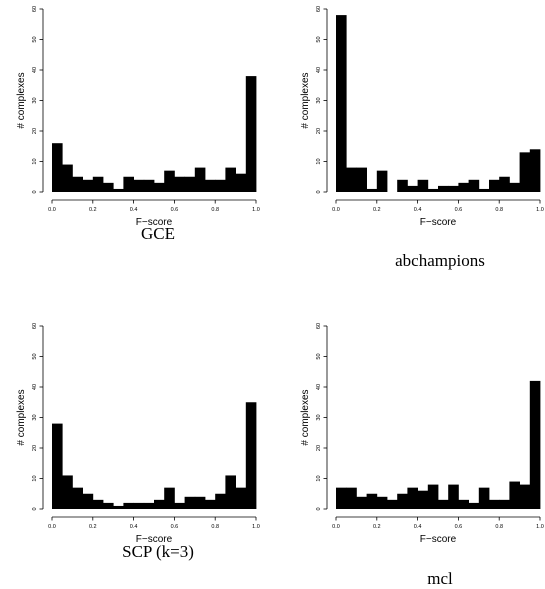  Describe the element at coordinates (440, 578) in the screenshot. I see `panel-caption: mcl` at that location.